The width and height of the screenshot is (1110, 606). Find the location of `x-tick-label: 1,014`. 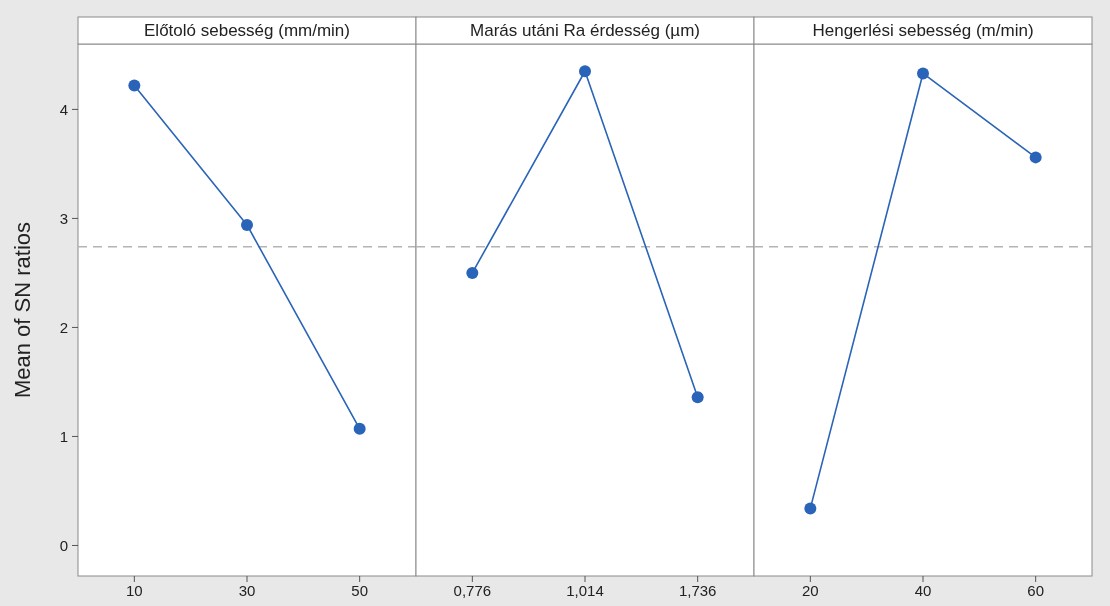

x-tick-label: 1,014 is located at coordinates (585, 590).